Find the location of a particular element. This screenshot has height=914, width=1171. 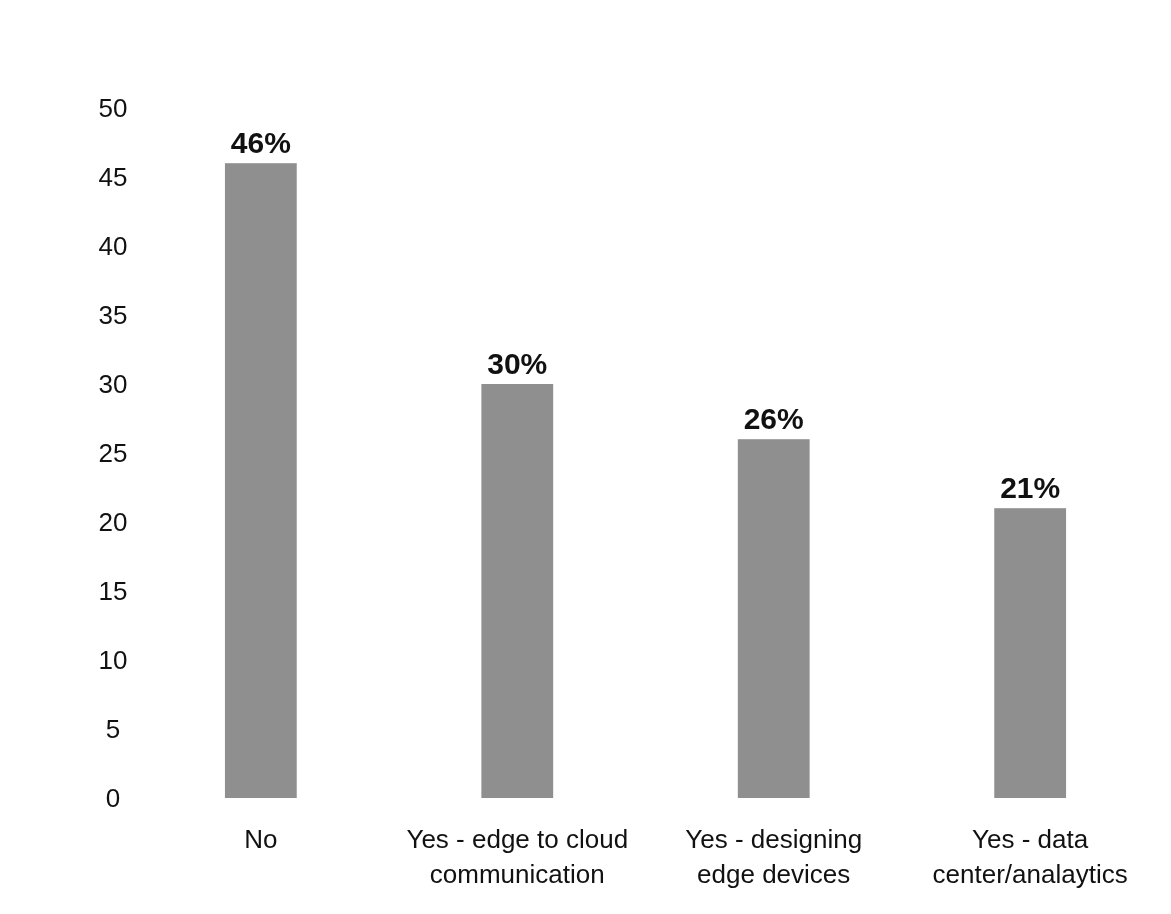

x-tick-label: Yes - edge to cloud communication is located at coordinates (517, 856).